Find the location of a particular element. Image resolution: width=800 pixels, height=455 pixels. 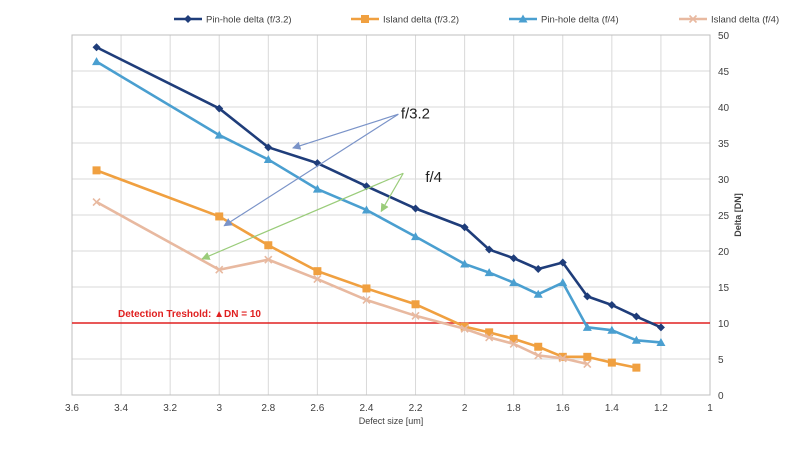

x-tick-label: 2.2 is located at coordinates (416, 408).